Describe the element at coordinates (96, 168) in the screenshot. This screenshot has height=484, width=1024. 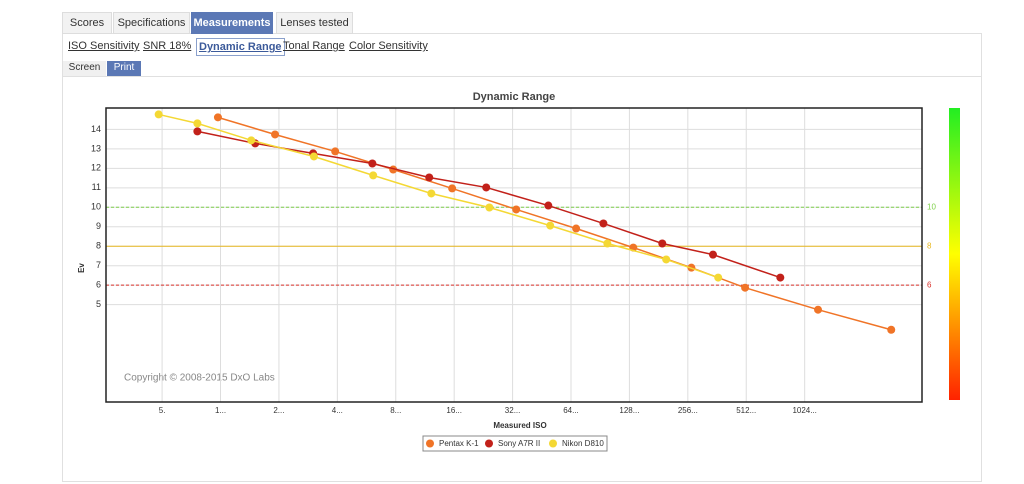
I see `y-tick-label: 12` at that location.